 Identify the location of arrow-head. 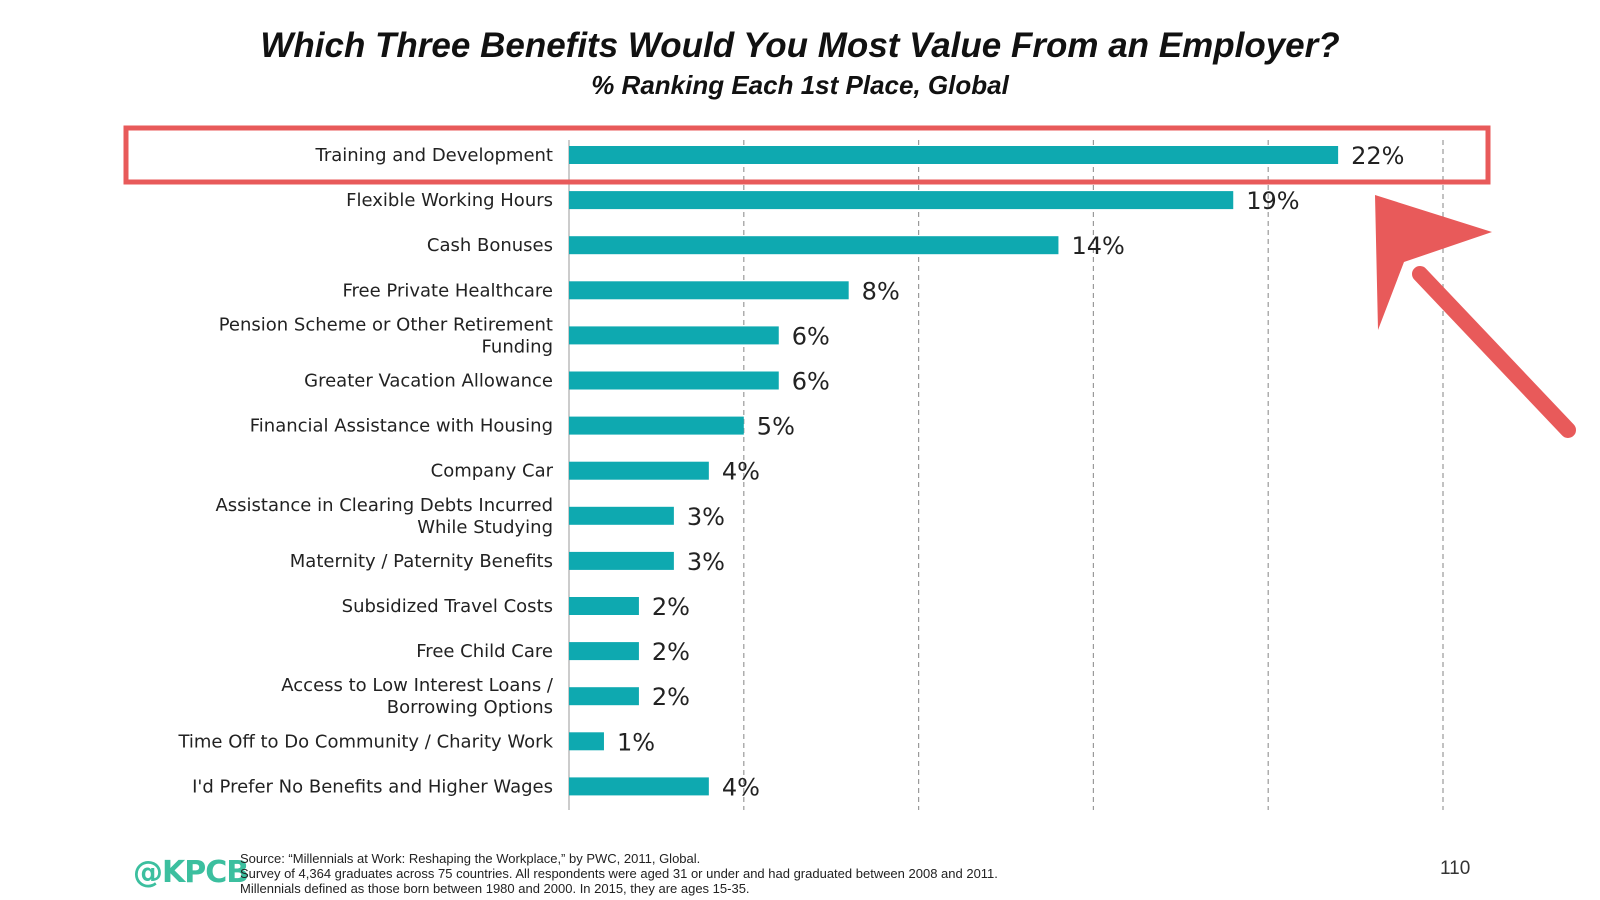
(1433, 262).